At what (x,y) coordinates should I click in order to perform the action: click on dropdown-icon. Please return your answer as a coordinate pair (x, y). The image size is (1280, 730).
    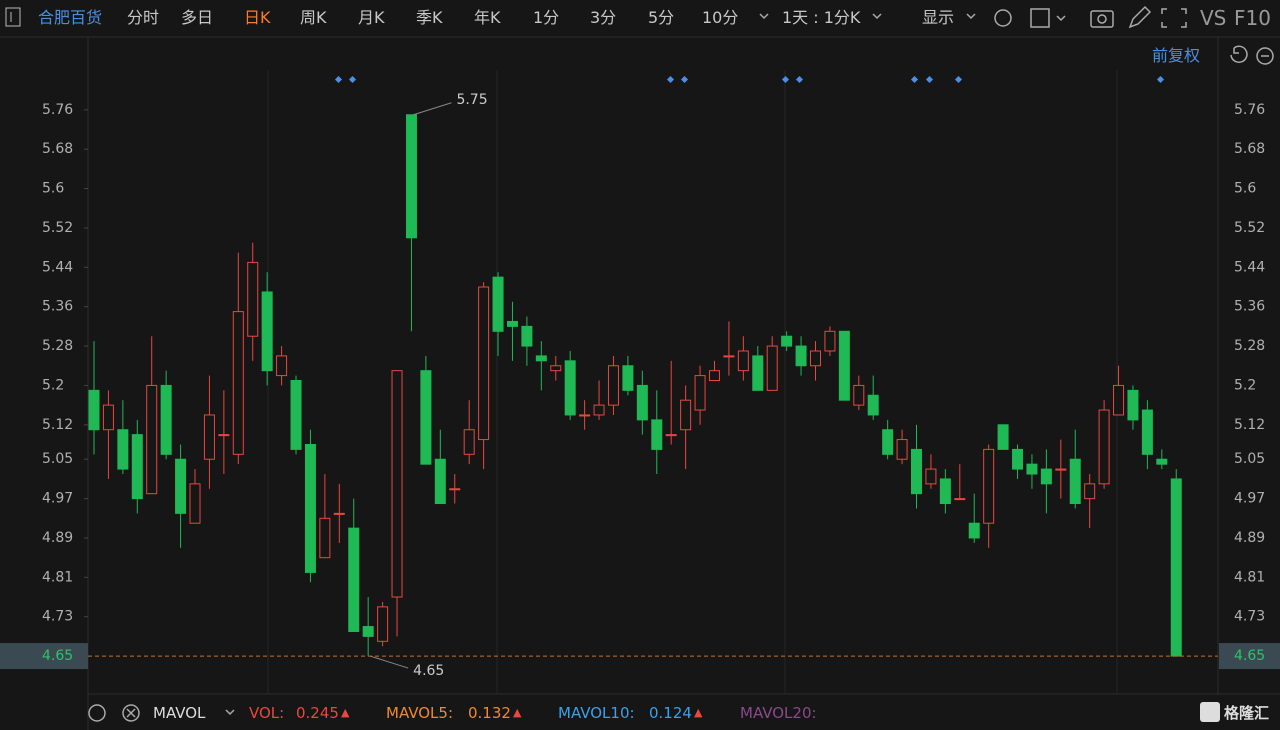
    Looking at the image, I should click on (1061, 18).